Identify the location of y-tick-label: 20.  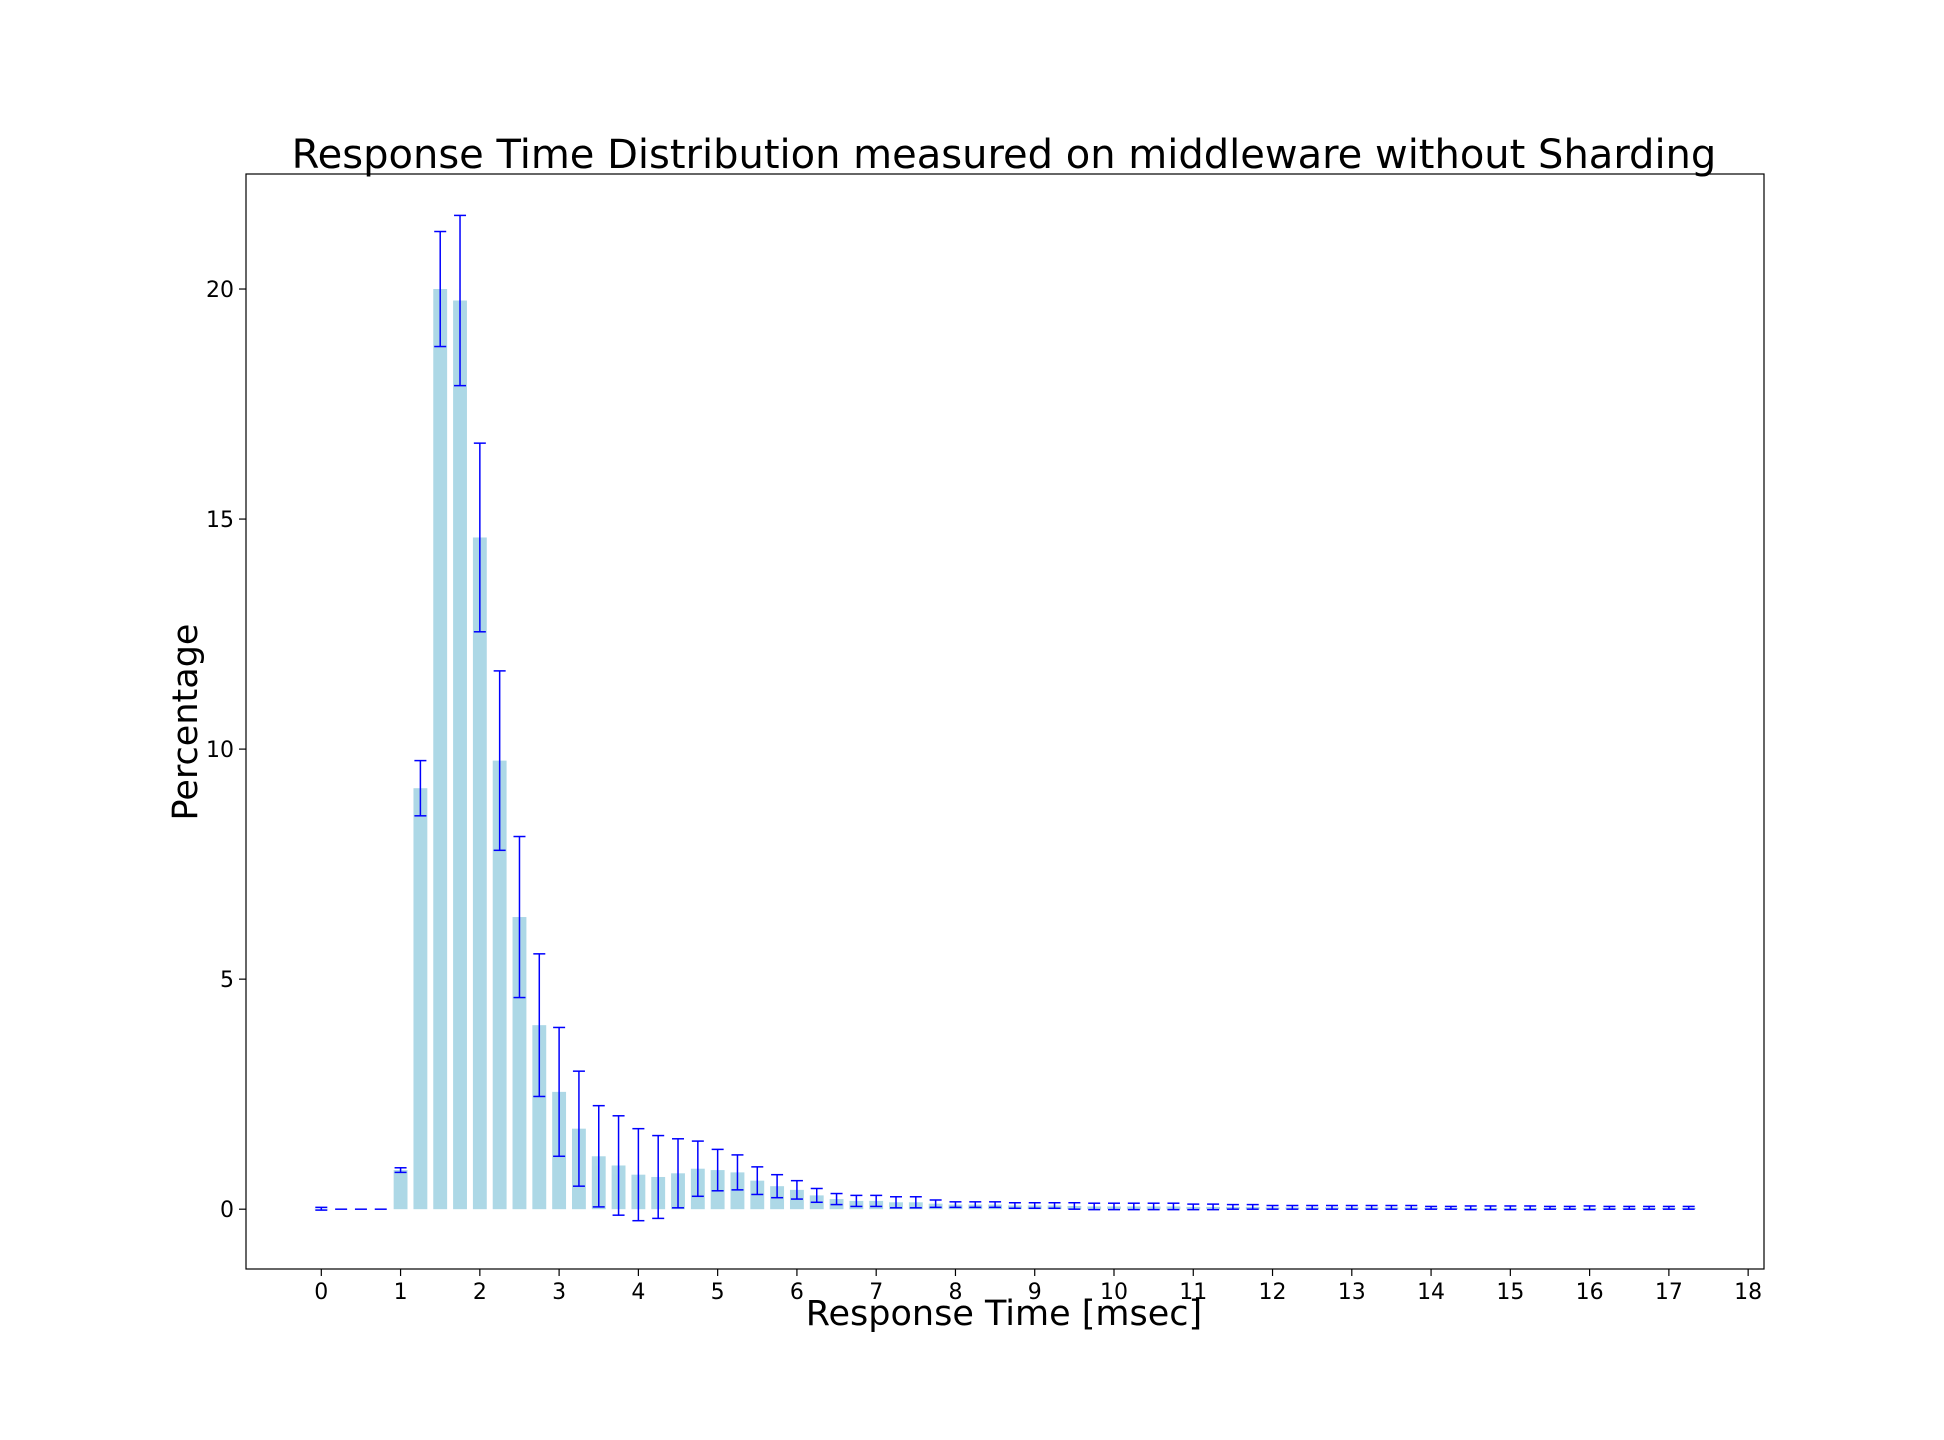
(220, 290).